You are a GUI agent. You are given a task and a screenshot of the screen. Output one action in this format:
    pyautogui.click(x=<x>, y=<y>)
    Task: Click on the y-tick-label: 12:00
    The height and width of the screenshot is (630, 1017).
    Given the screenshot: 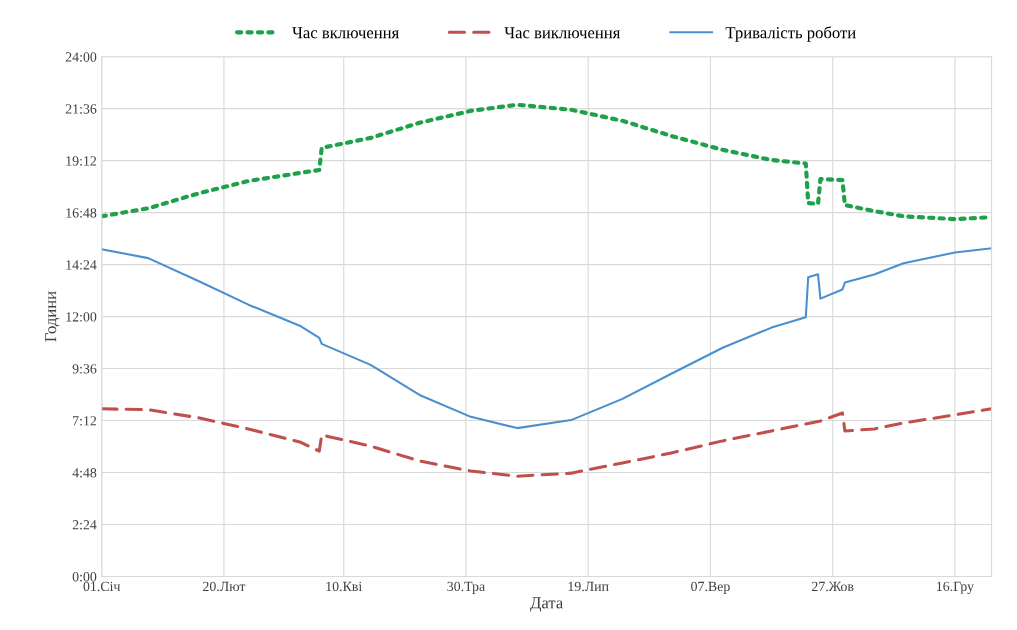 What is the action you would take?
    pyautogui.click(x=81, y=317)
    